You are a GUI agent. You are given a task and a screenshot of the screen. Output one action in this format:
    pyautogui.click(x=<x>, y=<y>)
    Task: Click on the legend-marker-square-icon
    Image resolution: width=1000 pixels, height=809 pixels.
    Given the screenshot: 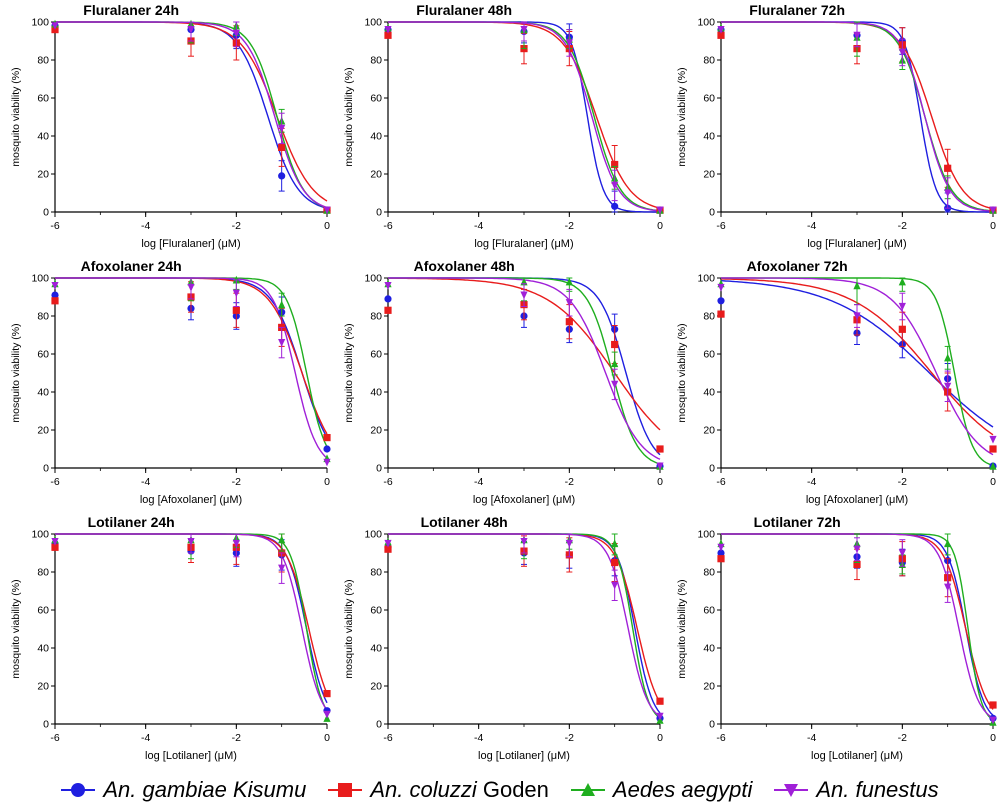 What is the action you would take?
    pyautogui.click(x=345, y=789)
    